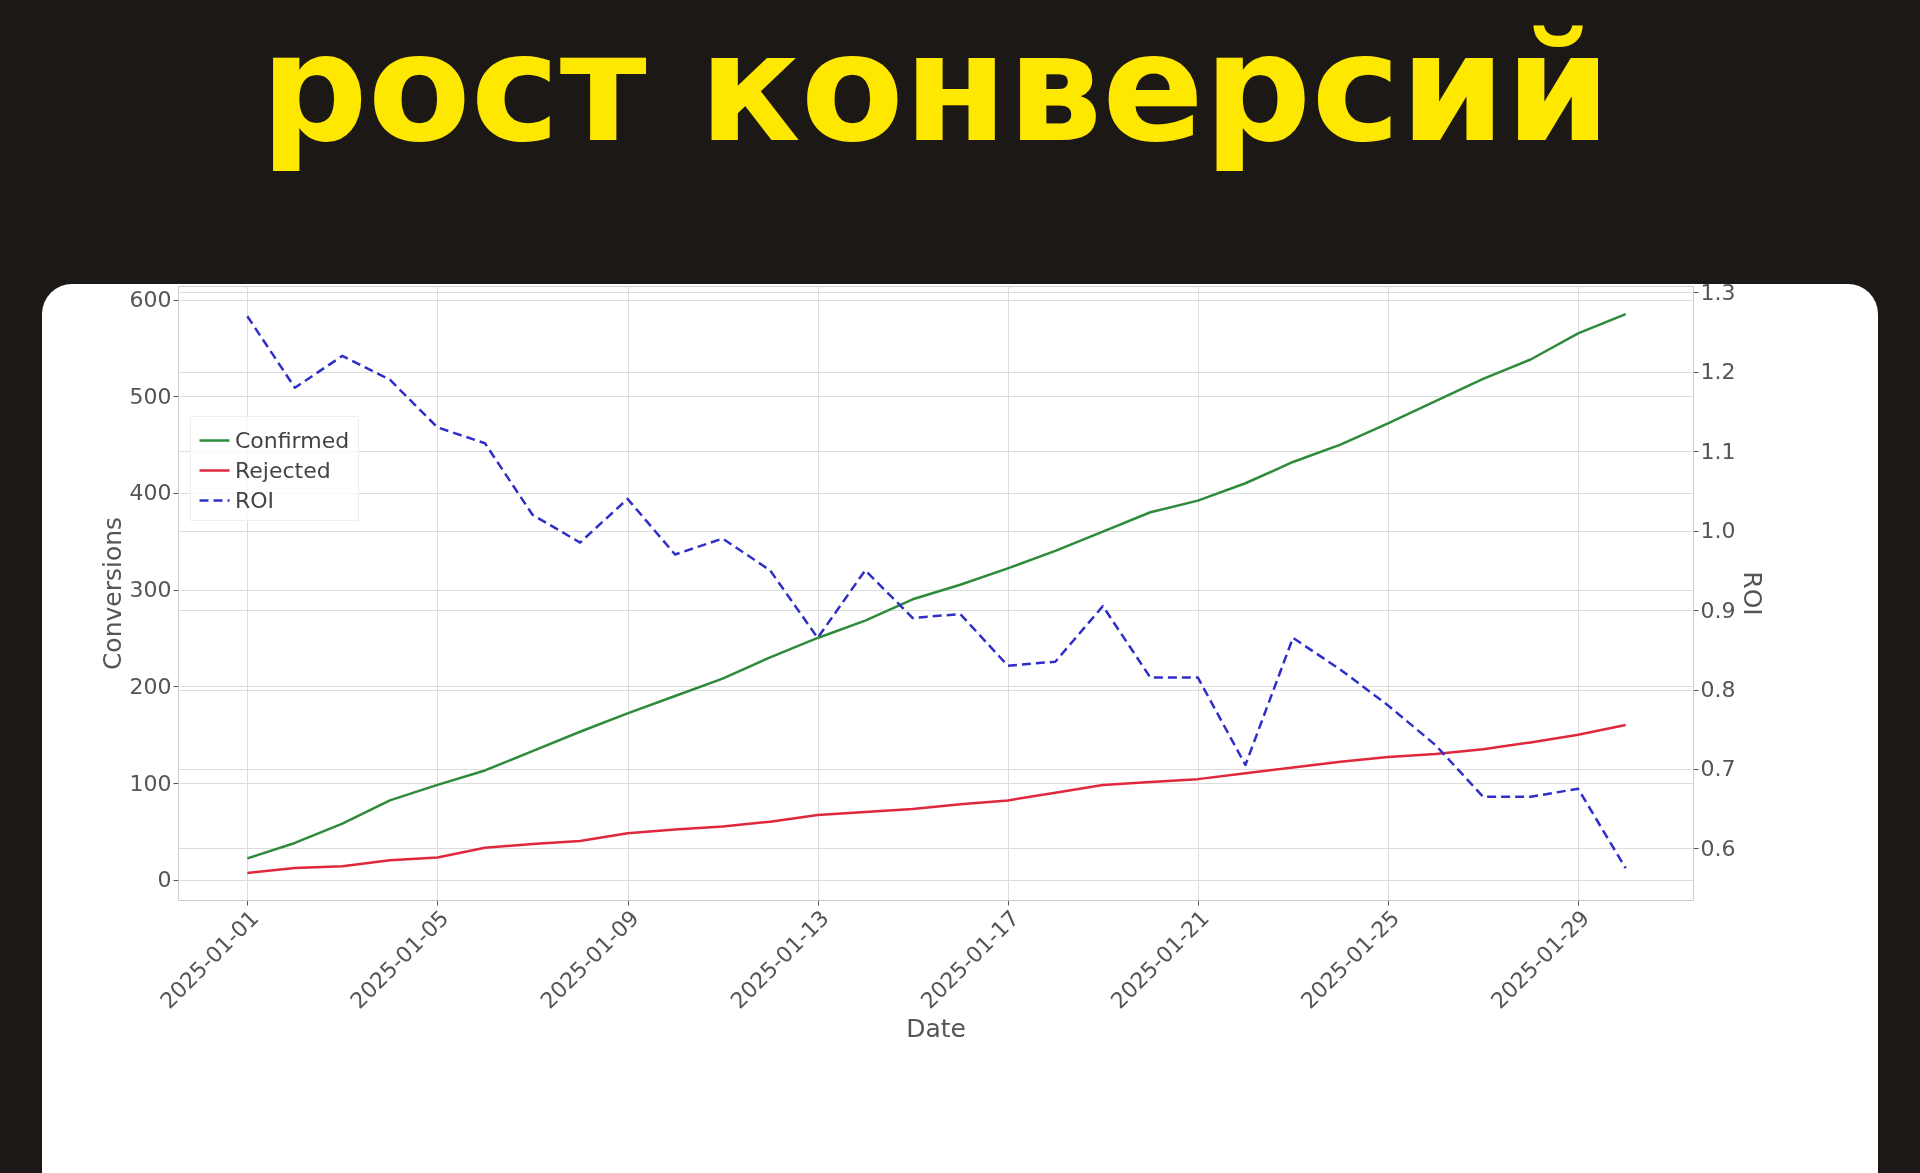 The width and height of the screenshot is (1920, 1173). I want to click on legend-label: Rejected, so click(283, 470).